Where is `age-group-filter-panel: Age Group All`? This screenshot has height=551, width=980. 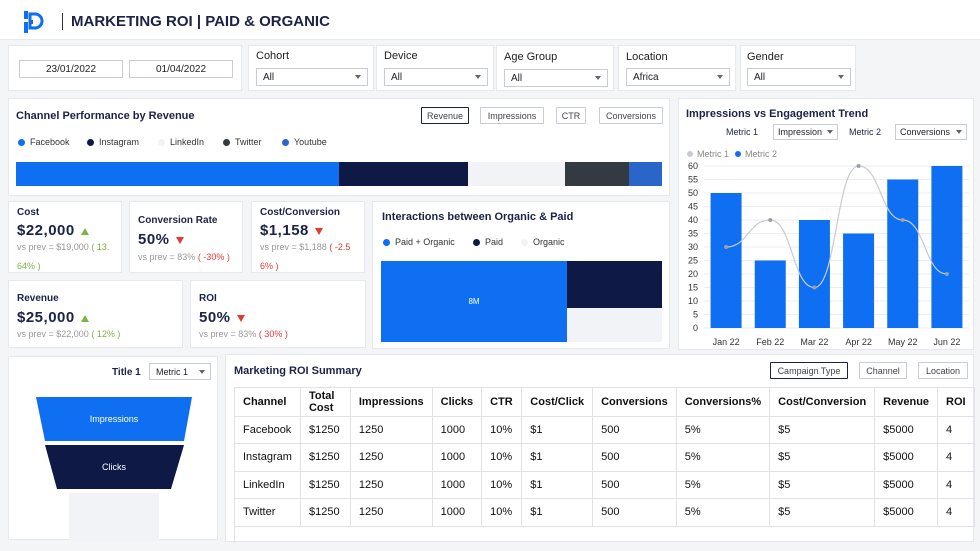
age-group-filter-panel: Age Group All is located at coordinates (555, 68).